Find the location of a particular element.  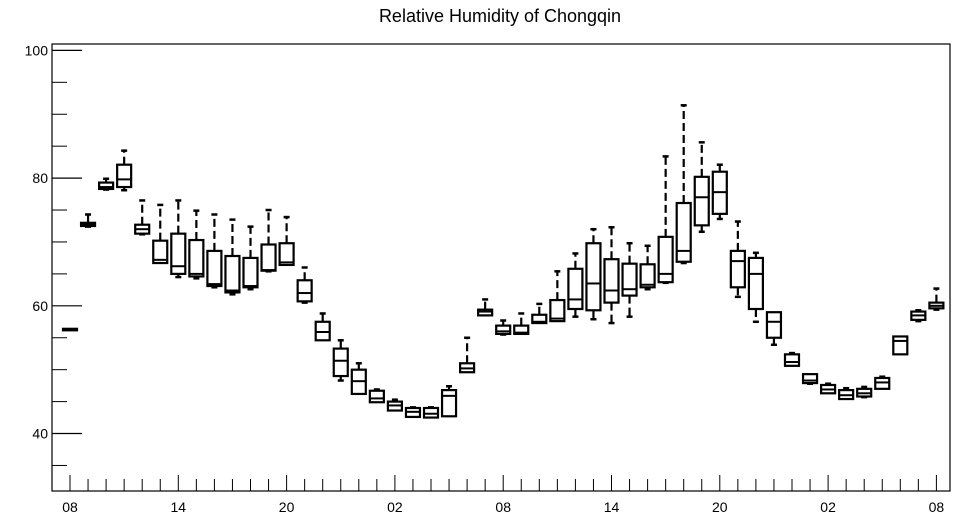

y-tick-label: 100 is located at coordinates (37, 50).